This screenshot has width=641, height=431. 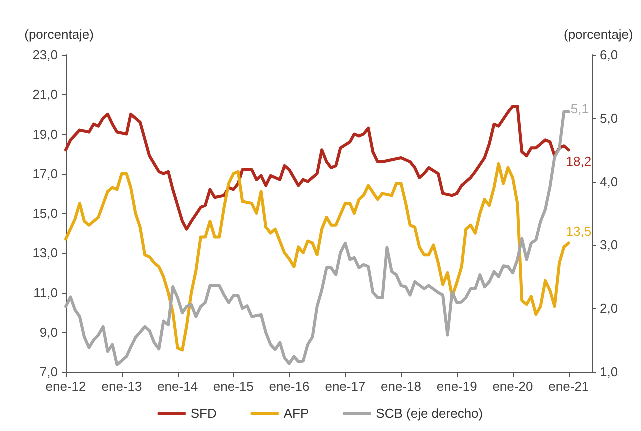 I want to click on y2-axis-title: (porcentaje), so click(x=599, y=34).